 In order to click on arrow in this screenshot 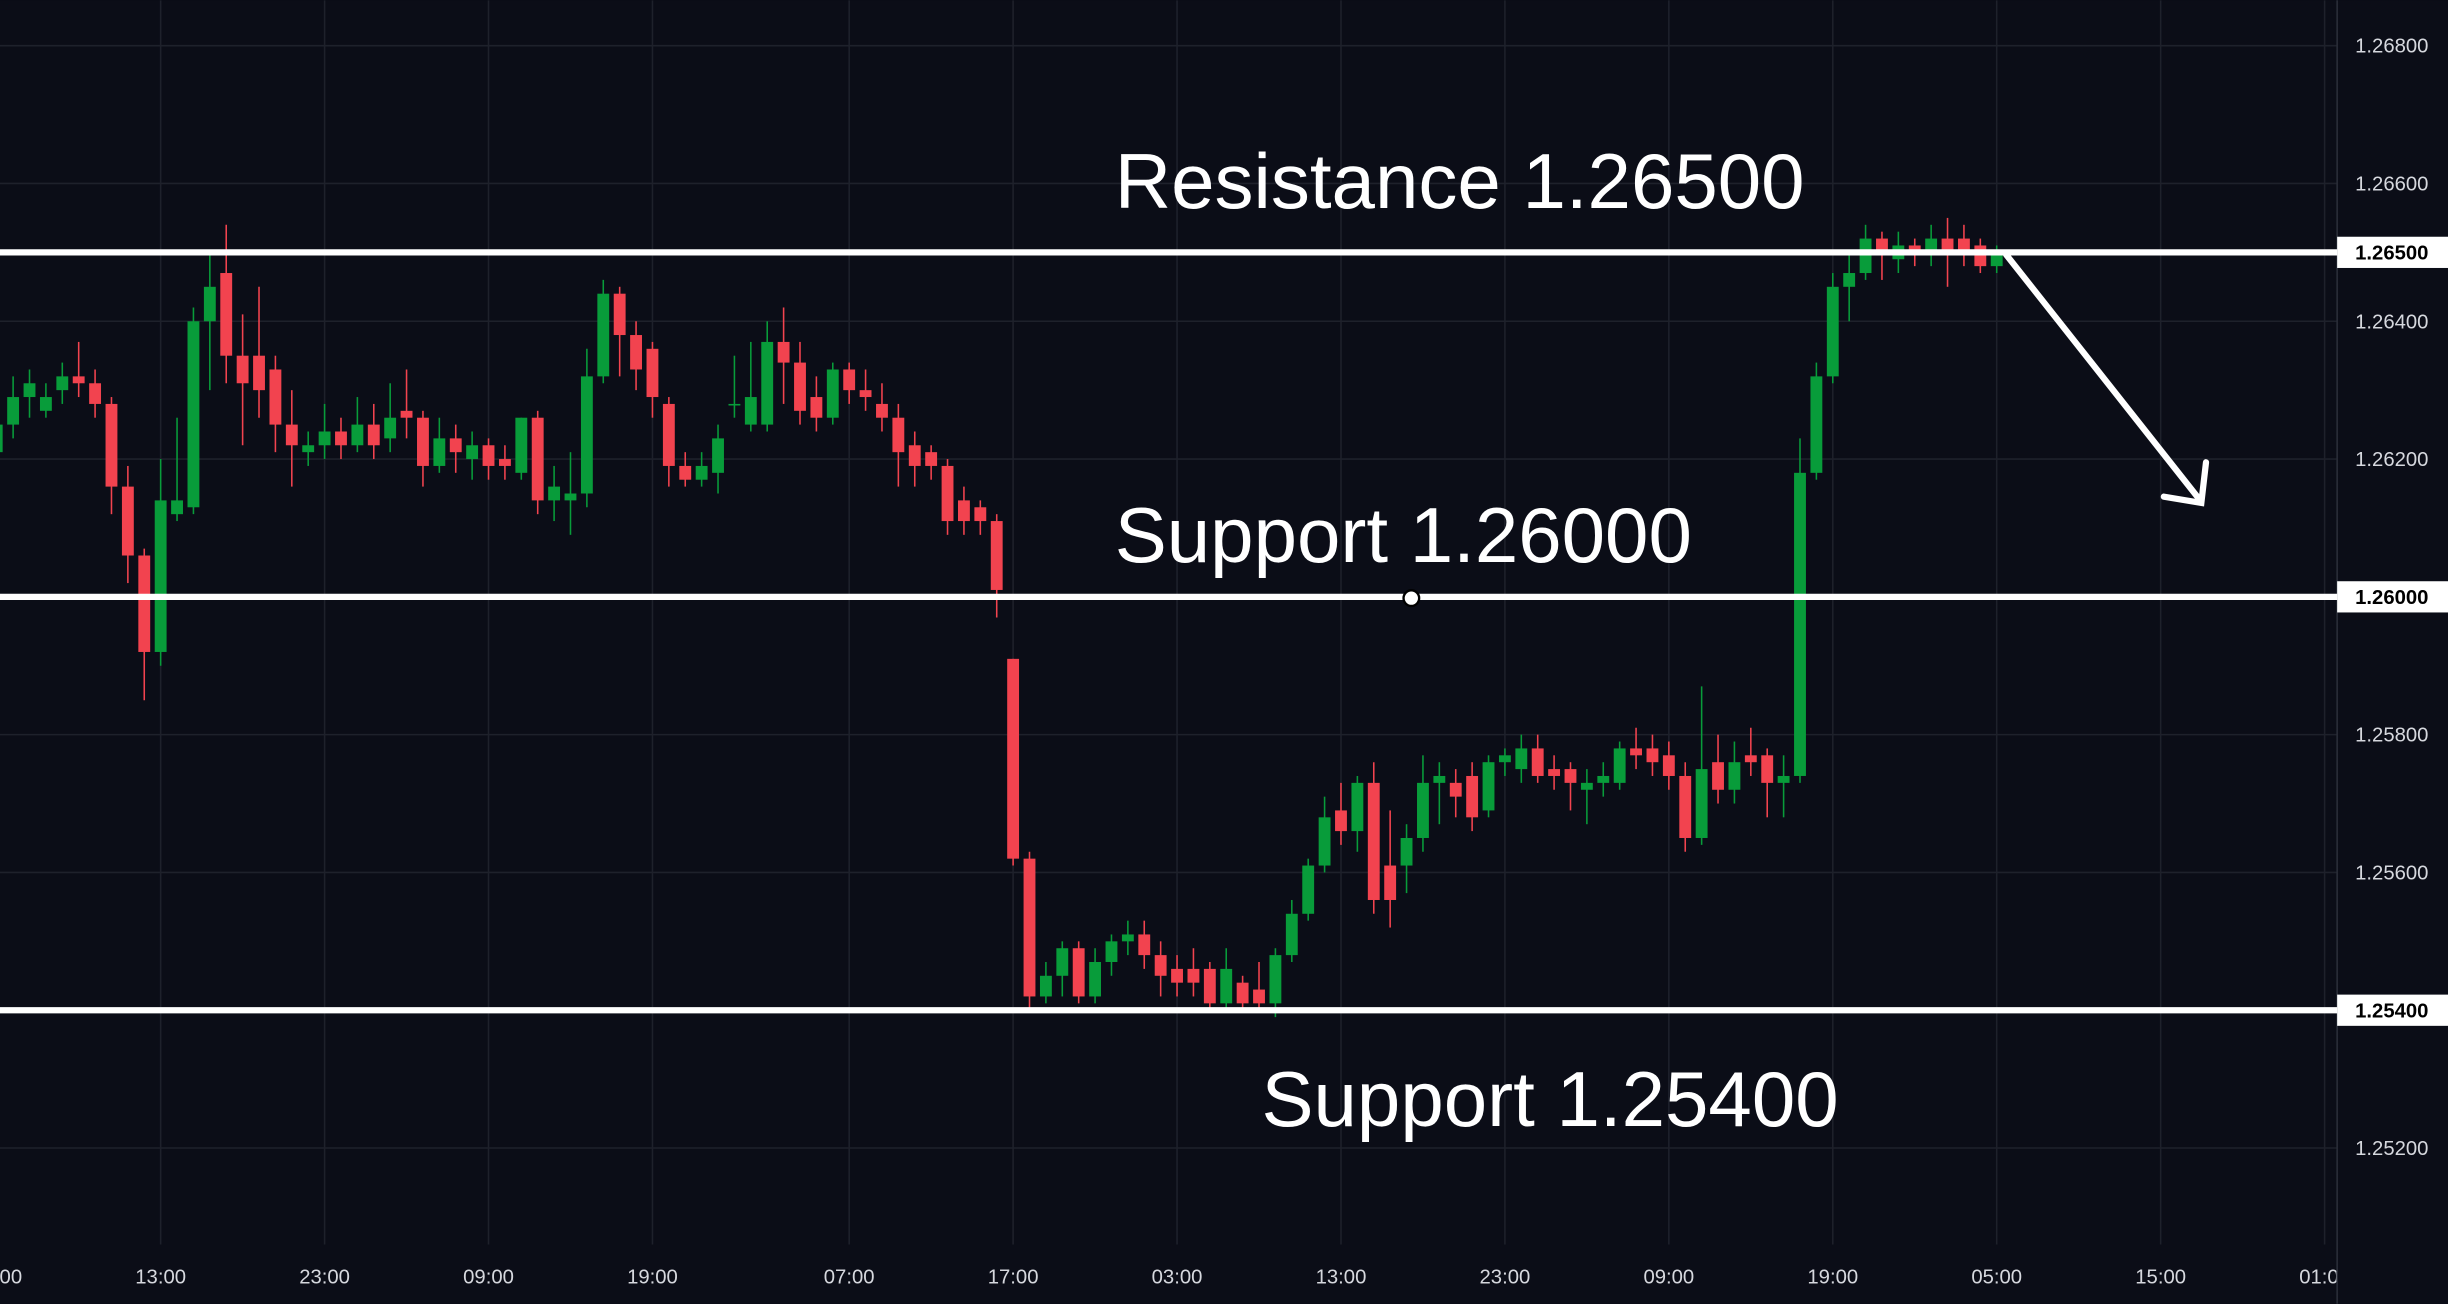, I will do `click(2106, 379)`.